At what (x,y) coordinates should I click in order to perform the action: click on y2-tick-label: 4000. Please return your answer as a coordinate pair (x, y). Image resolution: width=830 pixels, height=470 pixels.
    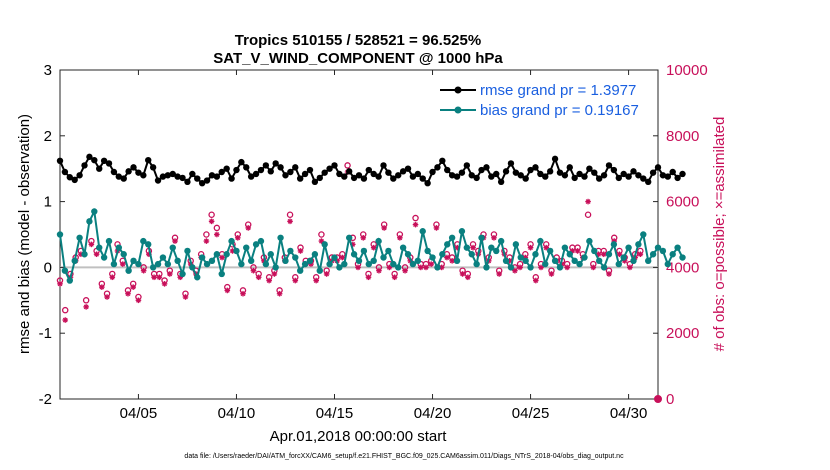
    Looking at the image, I should click on (682, 267).